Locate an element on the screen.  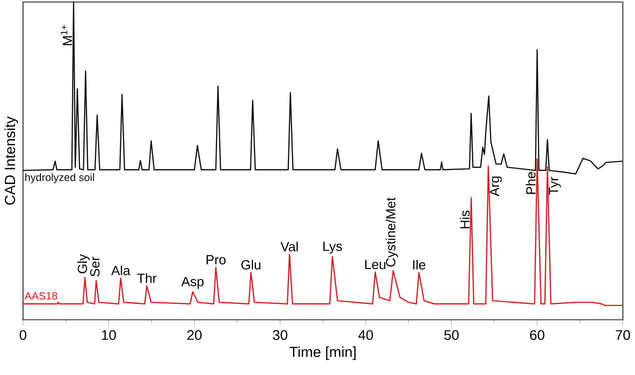
annotation: Glu is located at coordinates (250, 265).